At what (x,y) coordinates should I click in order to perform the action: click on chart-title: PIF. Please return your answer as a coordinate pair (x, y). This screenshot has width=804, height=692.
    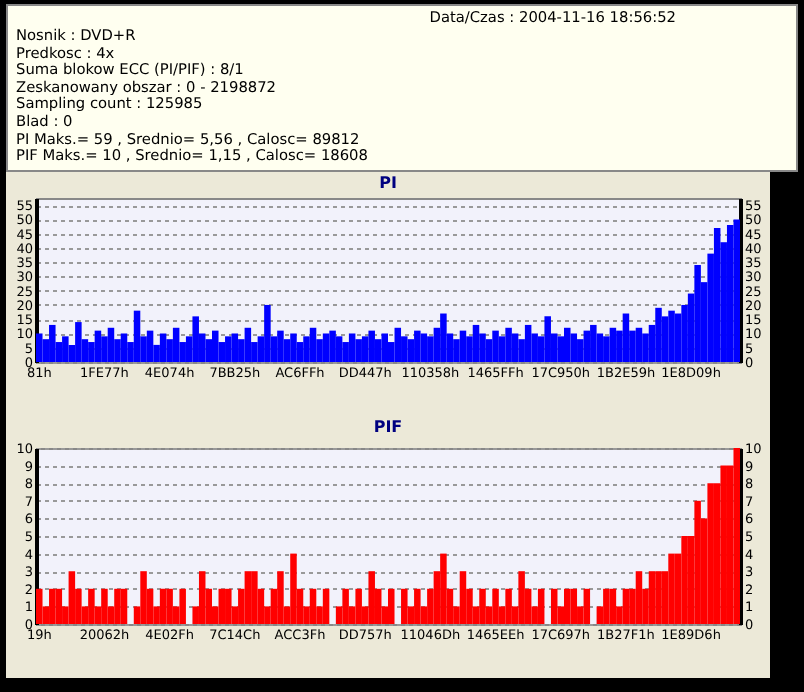
    Looking at the image, I should click on (388, 427).